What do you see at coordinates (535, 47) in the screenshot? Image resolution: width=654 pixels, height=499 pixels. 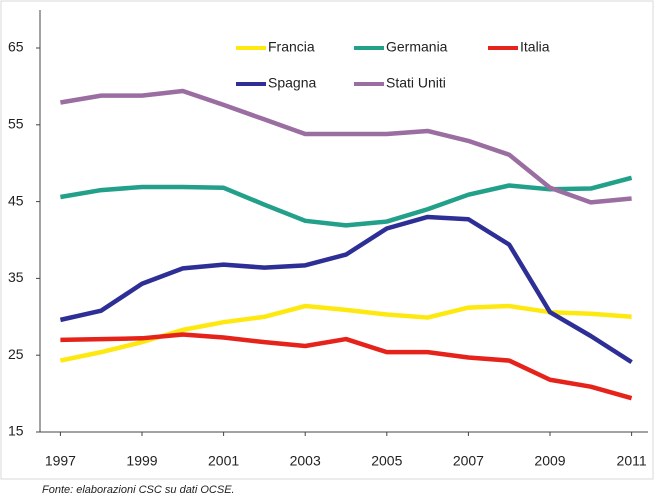 I see `legend-label: Italia` at bounding box center [535, 47].